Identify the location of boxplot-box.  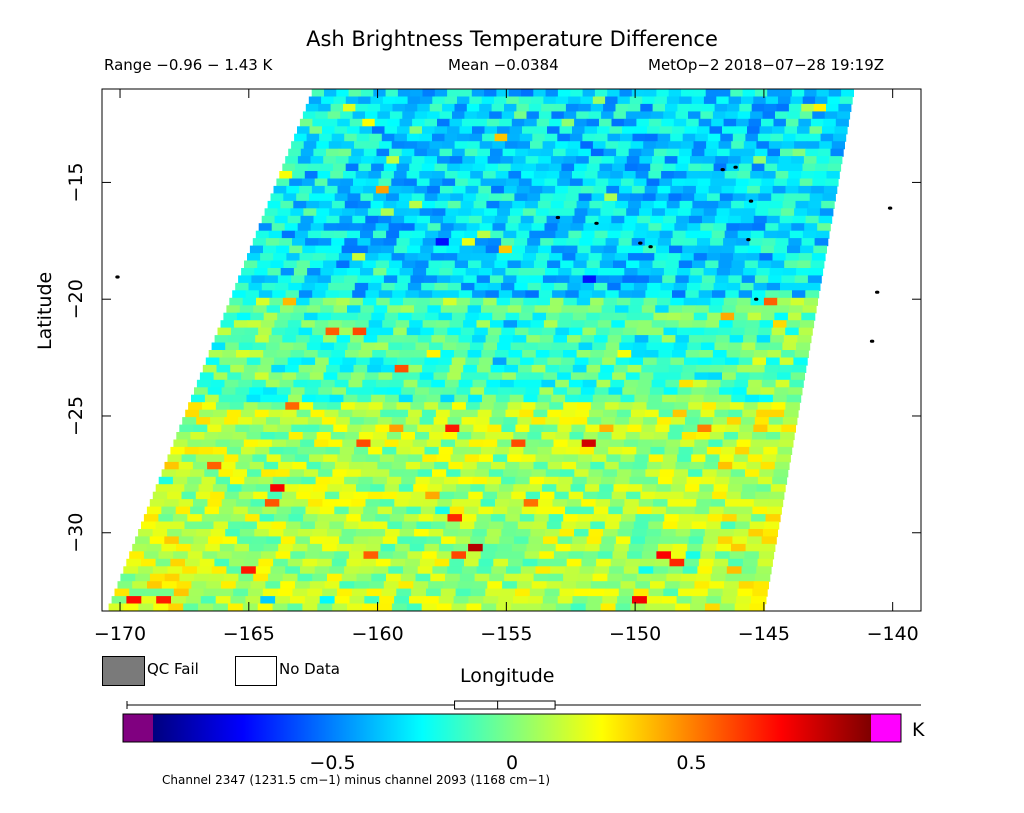
(505, 705).